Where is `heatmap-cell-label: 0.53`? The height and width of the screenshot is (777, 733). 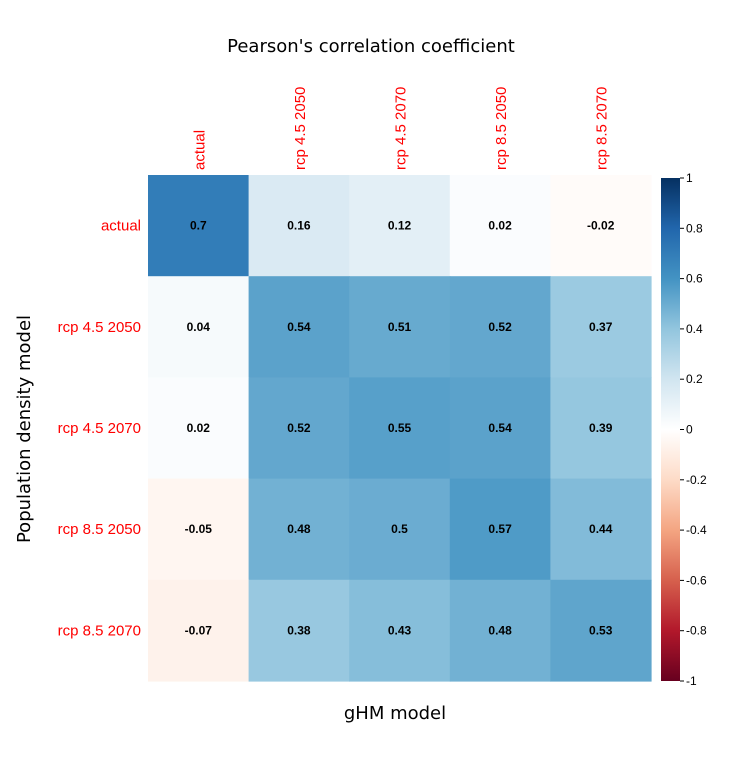 heatmap-cell-label: 0.53 is located at coordinates (601, 630).